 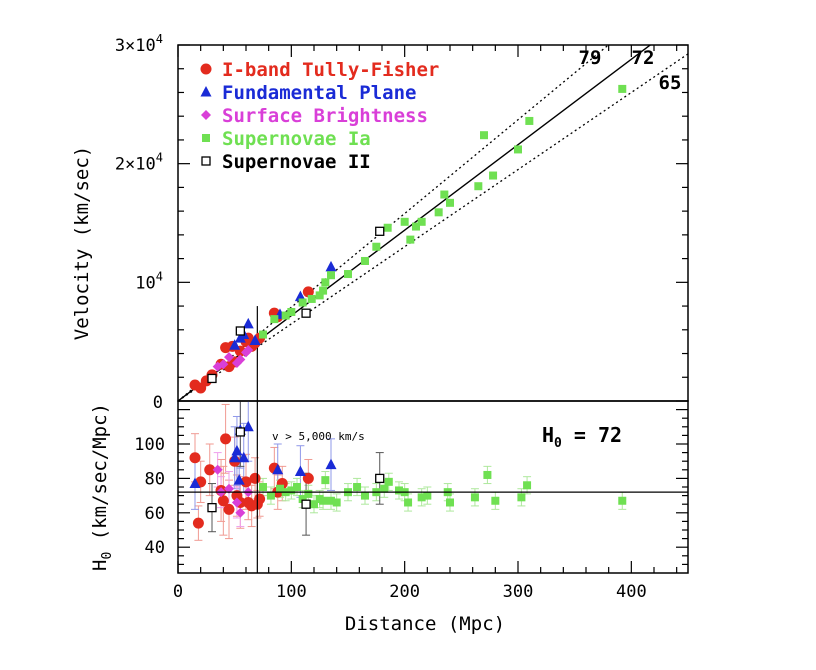 I want to click on h0-subscript: 0, so click(x=107, y=556).